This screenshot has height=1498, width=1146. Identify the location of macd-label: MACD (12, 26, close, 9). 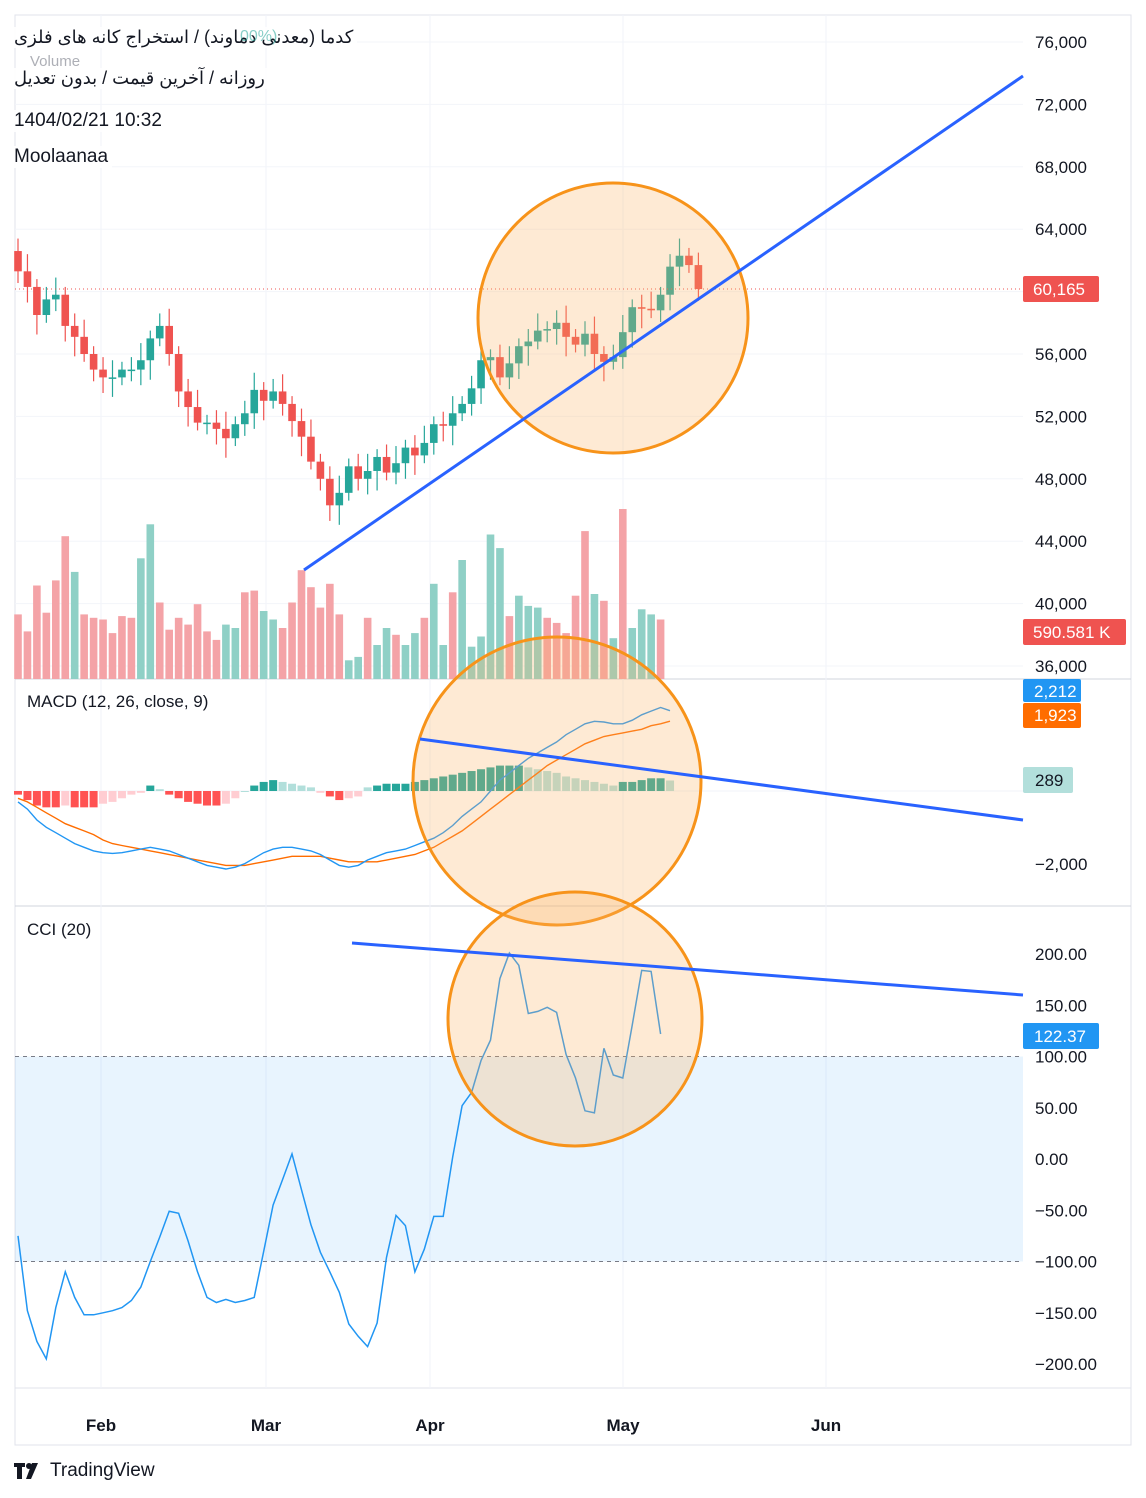
(118, 701).